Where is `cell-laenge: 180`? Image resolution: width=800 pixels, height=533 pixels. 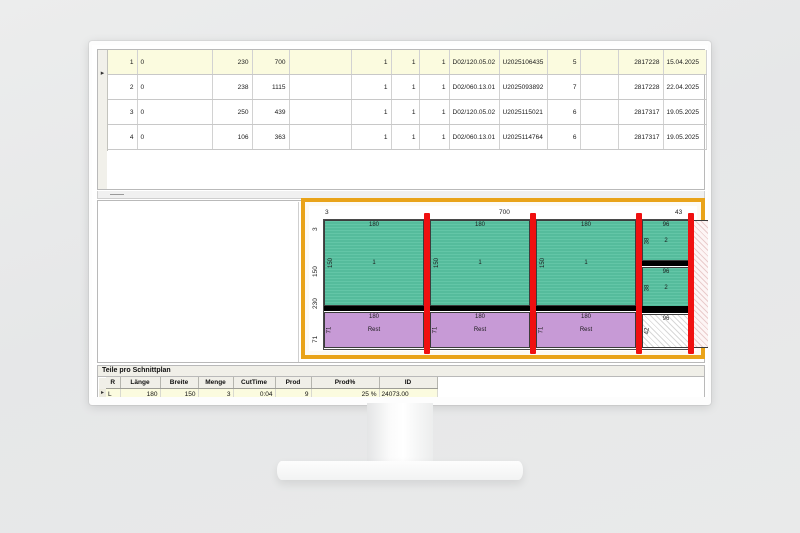
cell-laenge: 180 is located at coordinates (140, 392).